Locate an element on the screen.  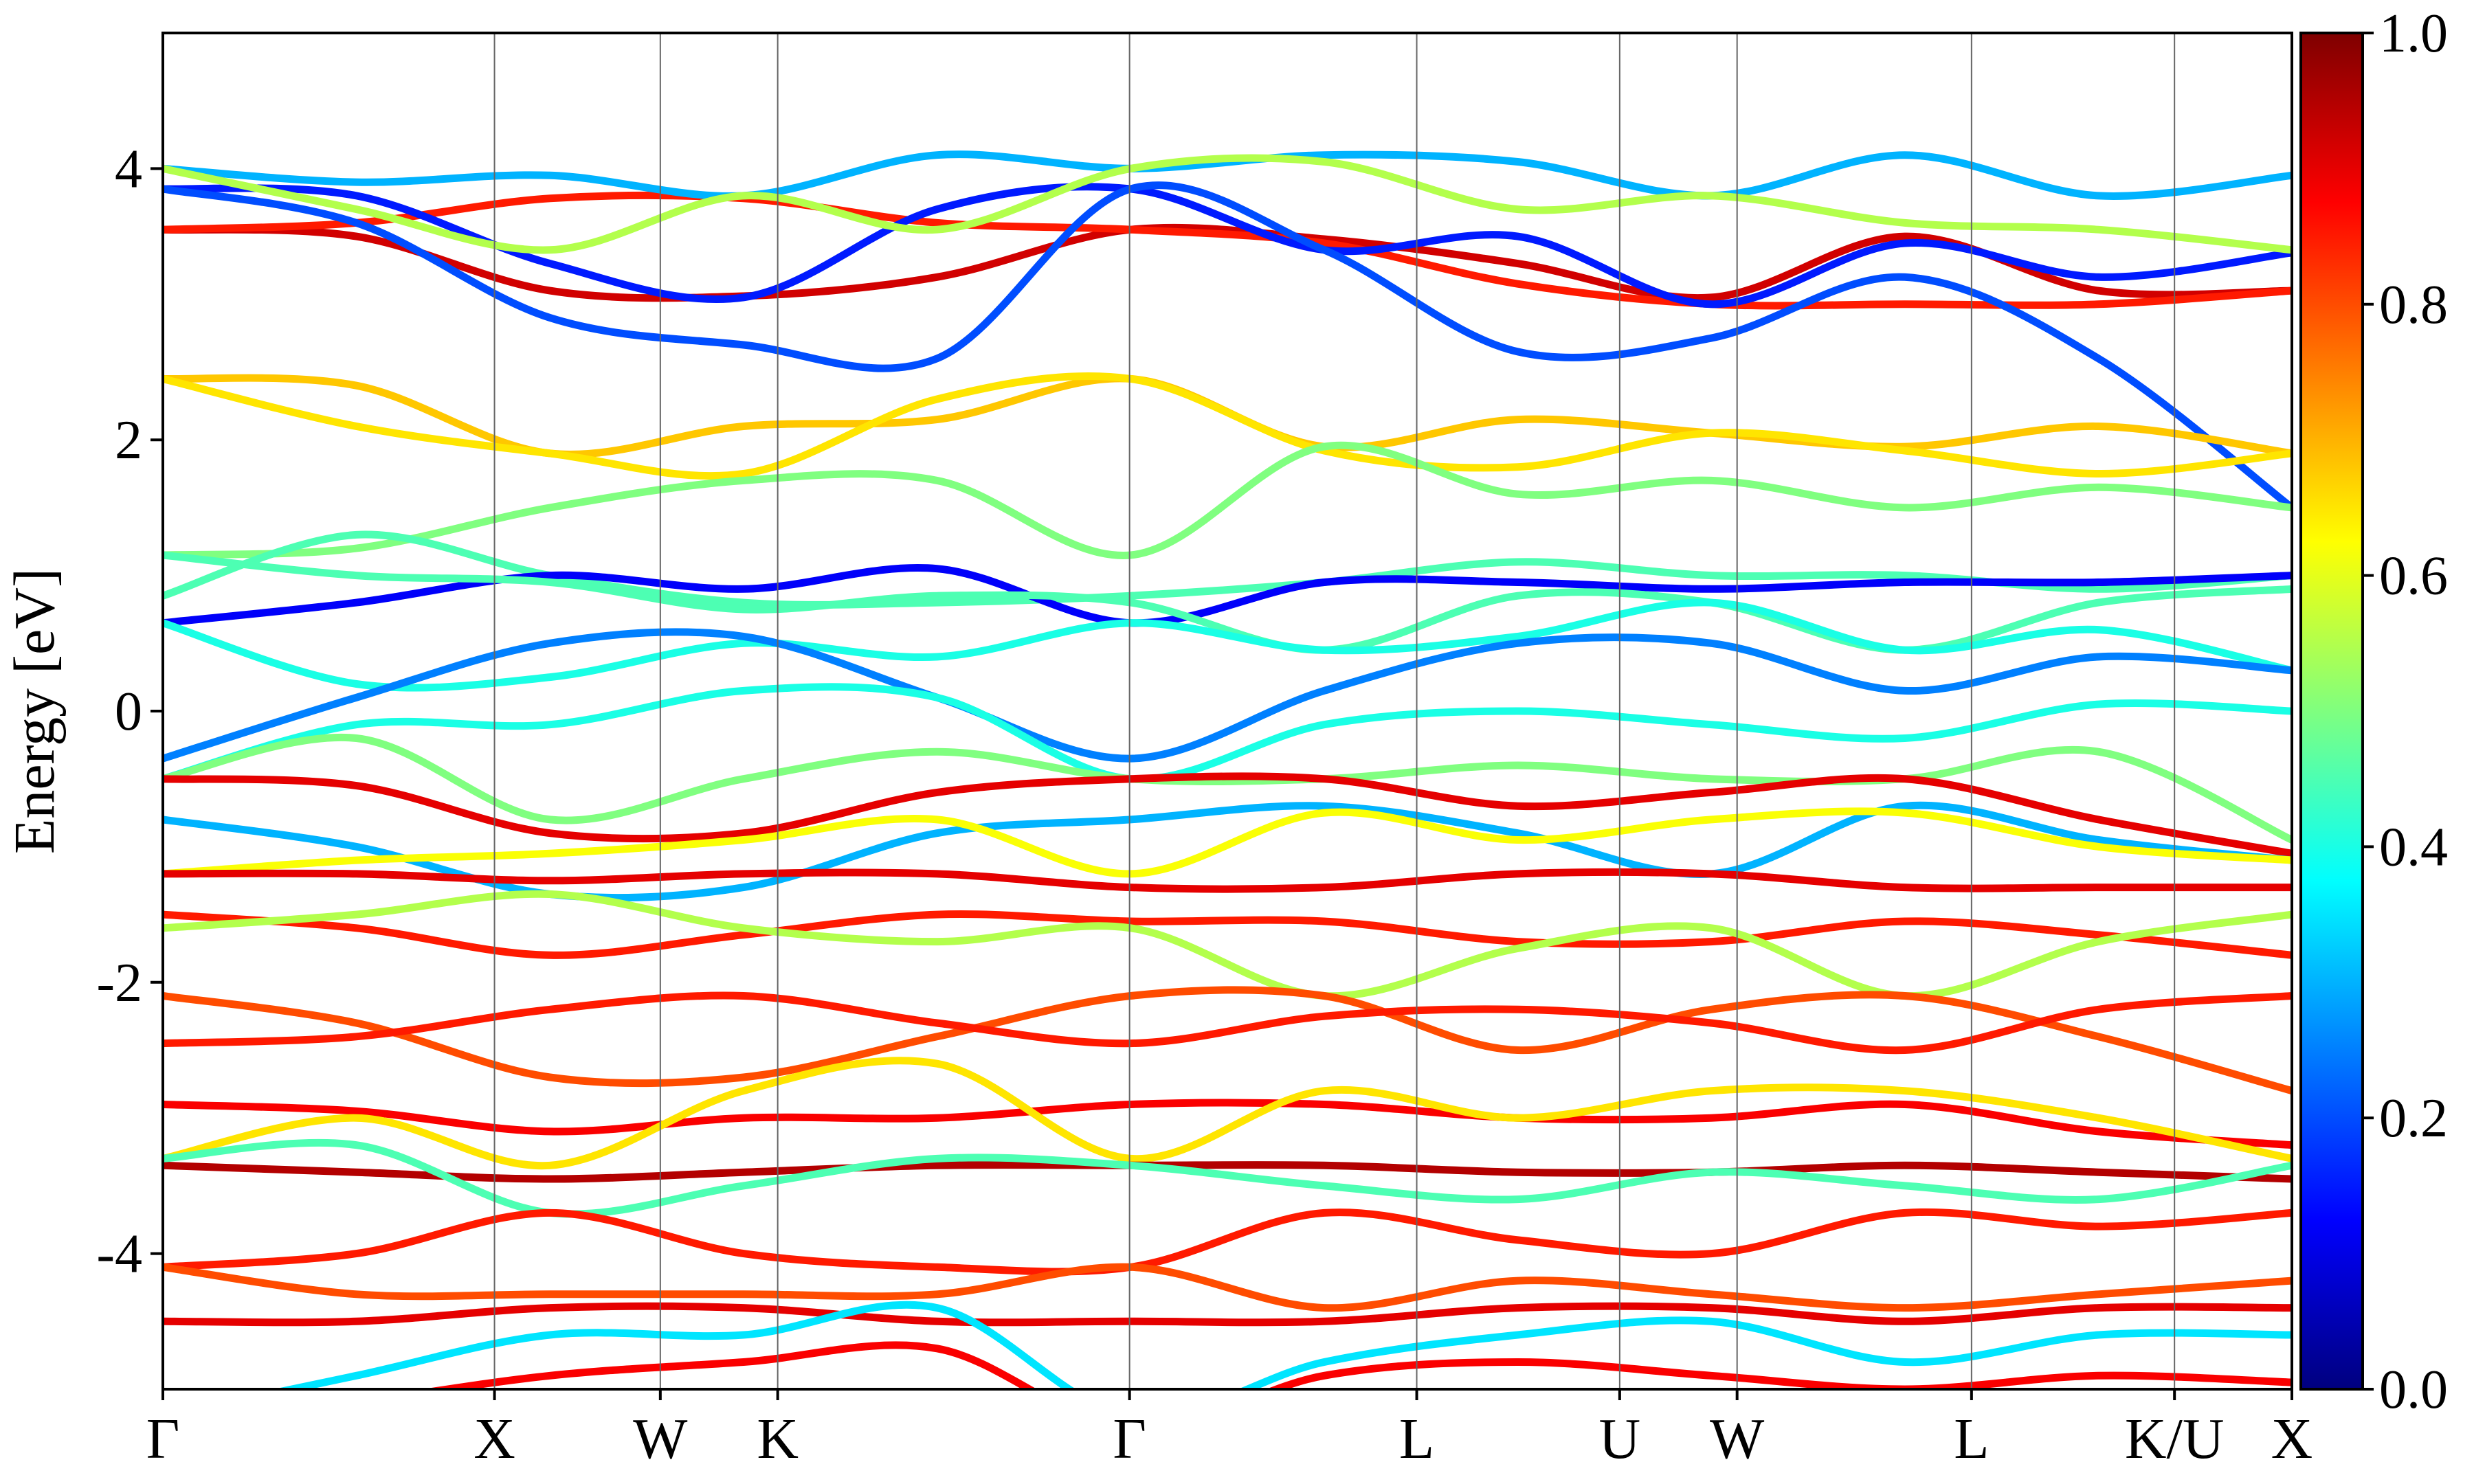
x-tick-label-2: W is located at coordinates (660, 1439).